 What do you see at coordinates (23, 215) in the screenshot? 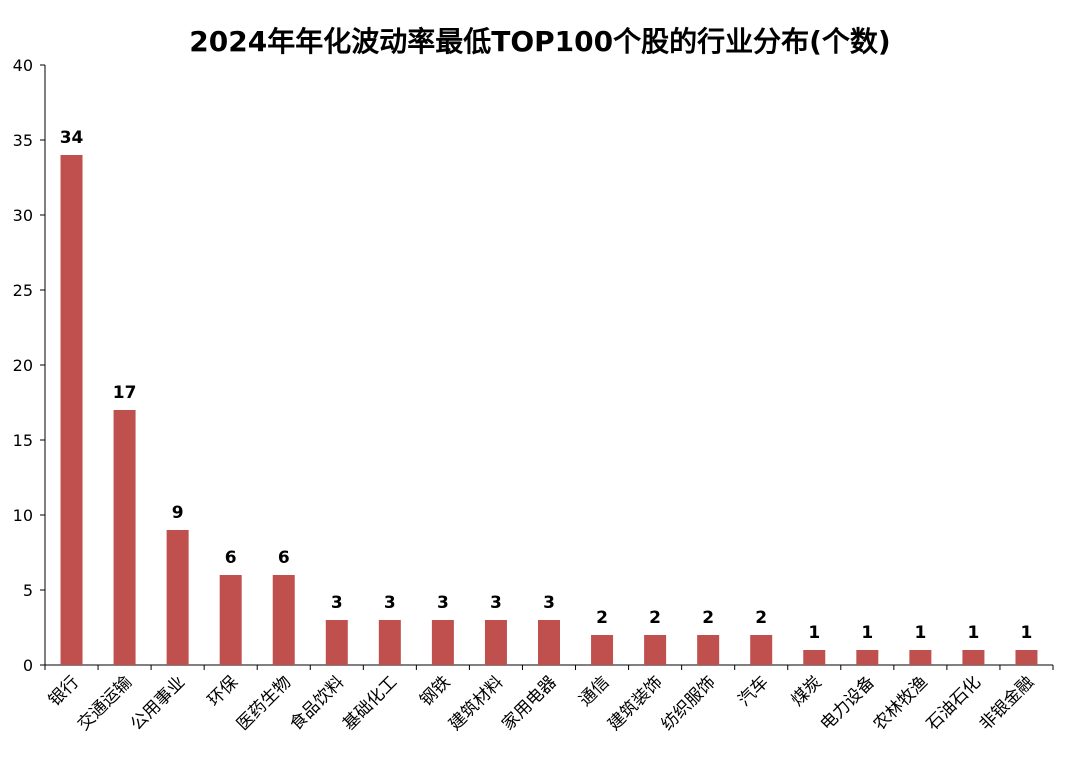
I see `y-tick-label: 30` at bounding box center [23, 215].